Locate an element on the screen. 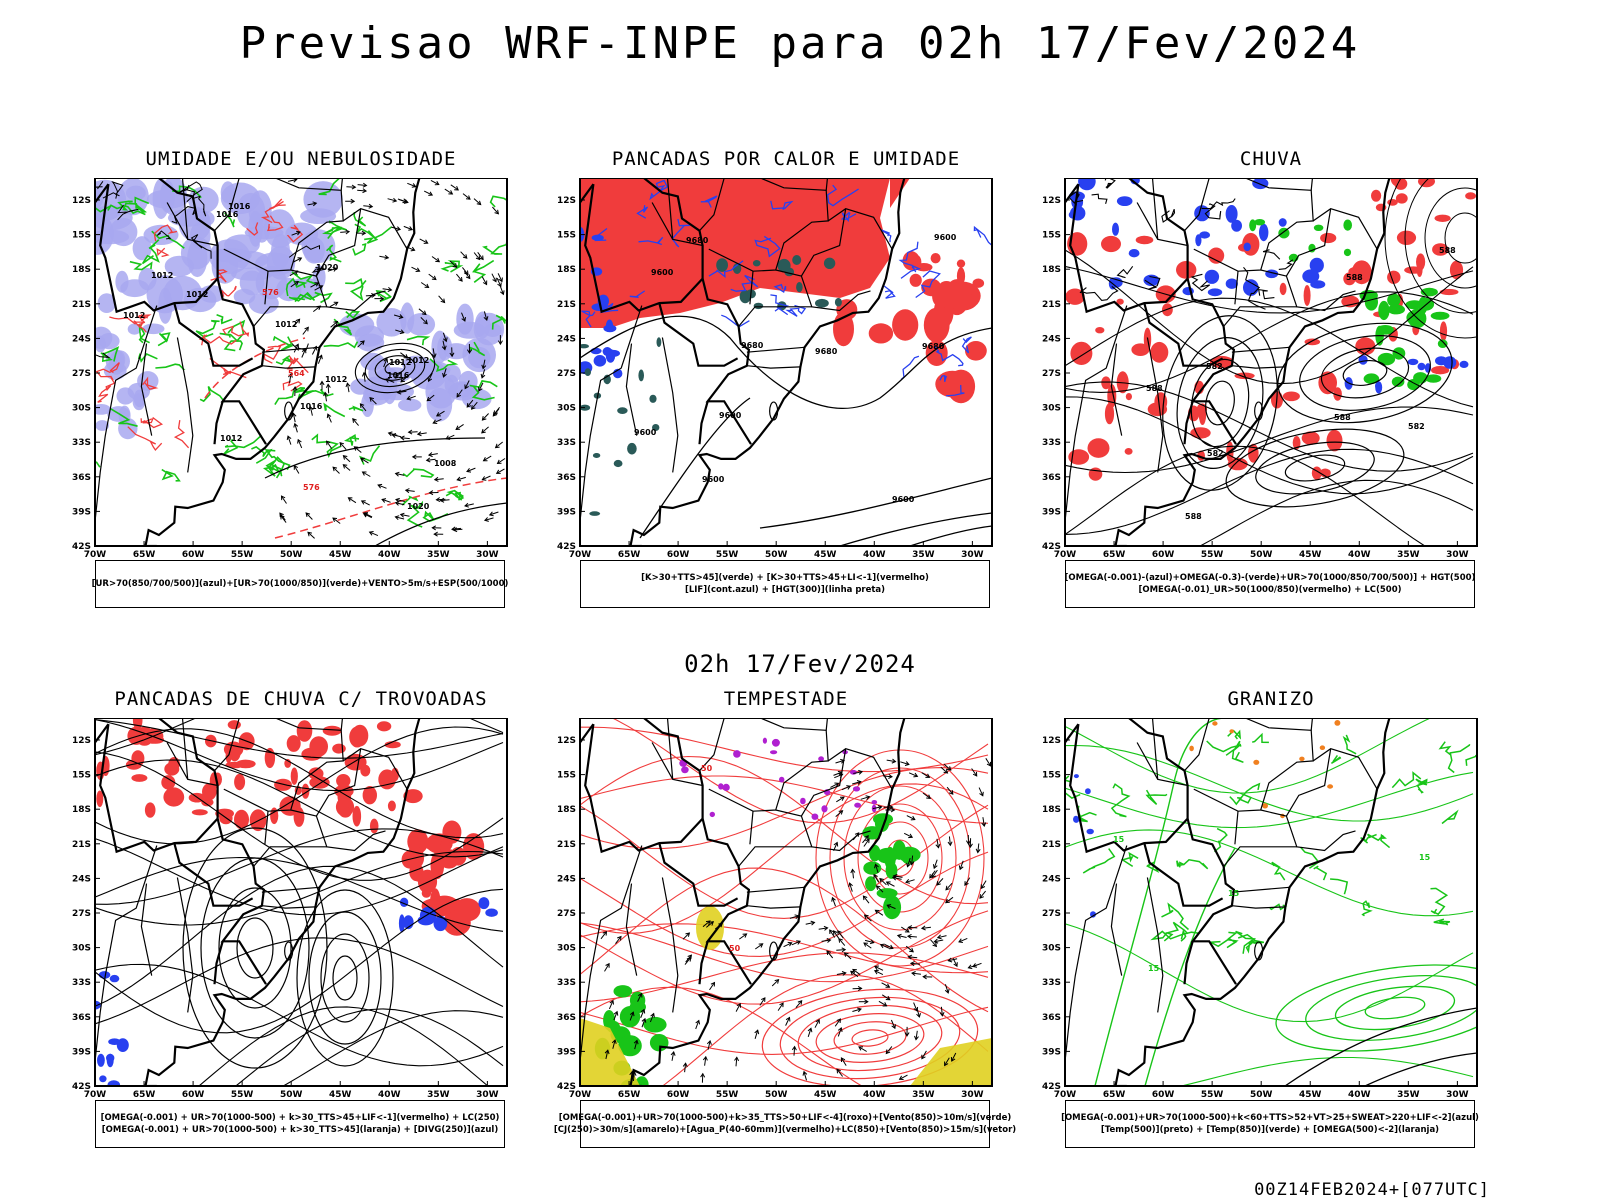 The image size is (1600, 1200). contour-label: 1012 is located at coordinates (231, 438).